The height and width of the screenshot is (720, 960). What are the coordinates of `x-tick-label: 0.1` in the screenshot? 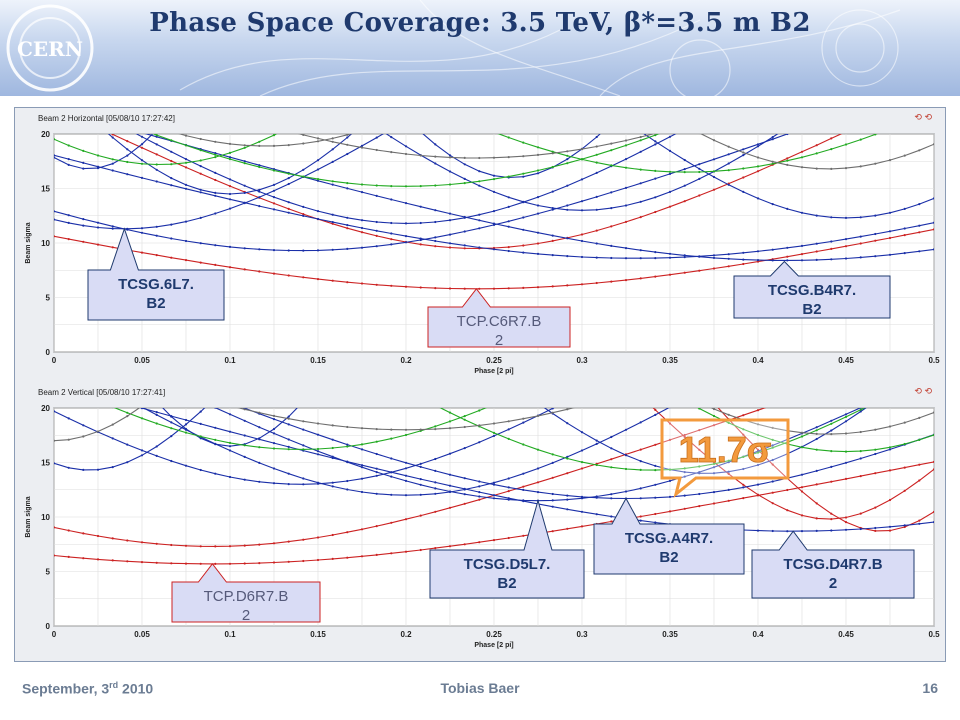 It's located at (230, 634).